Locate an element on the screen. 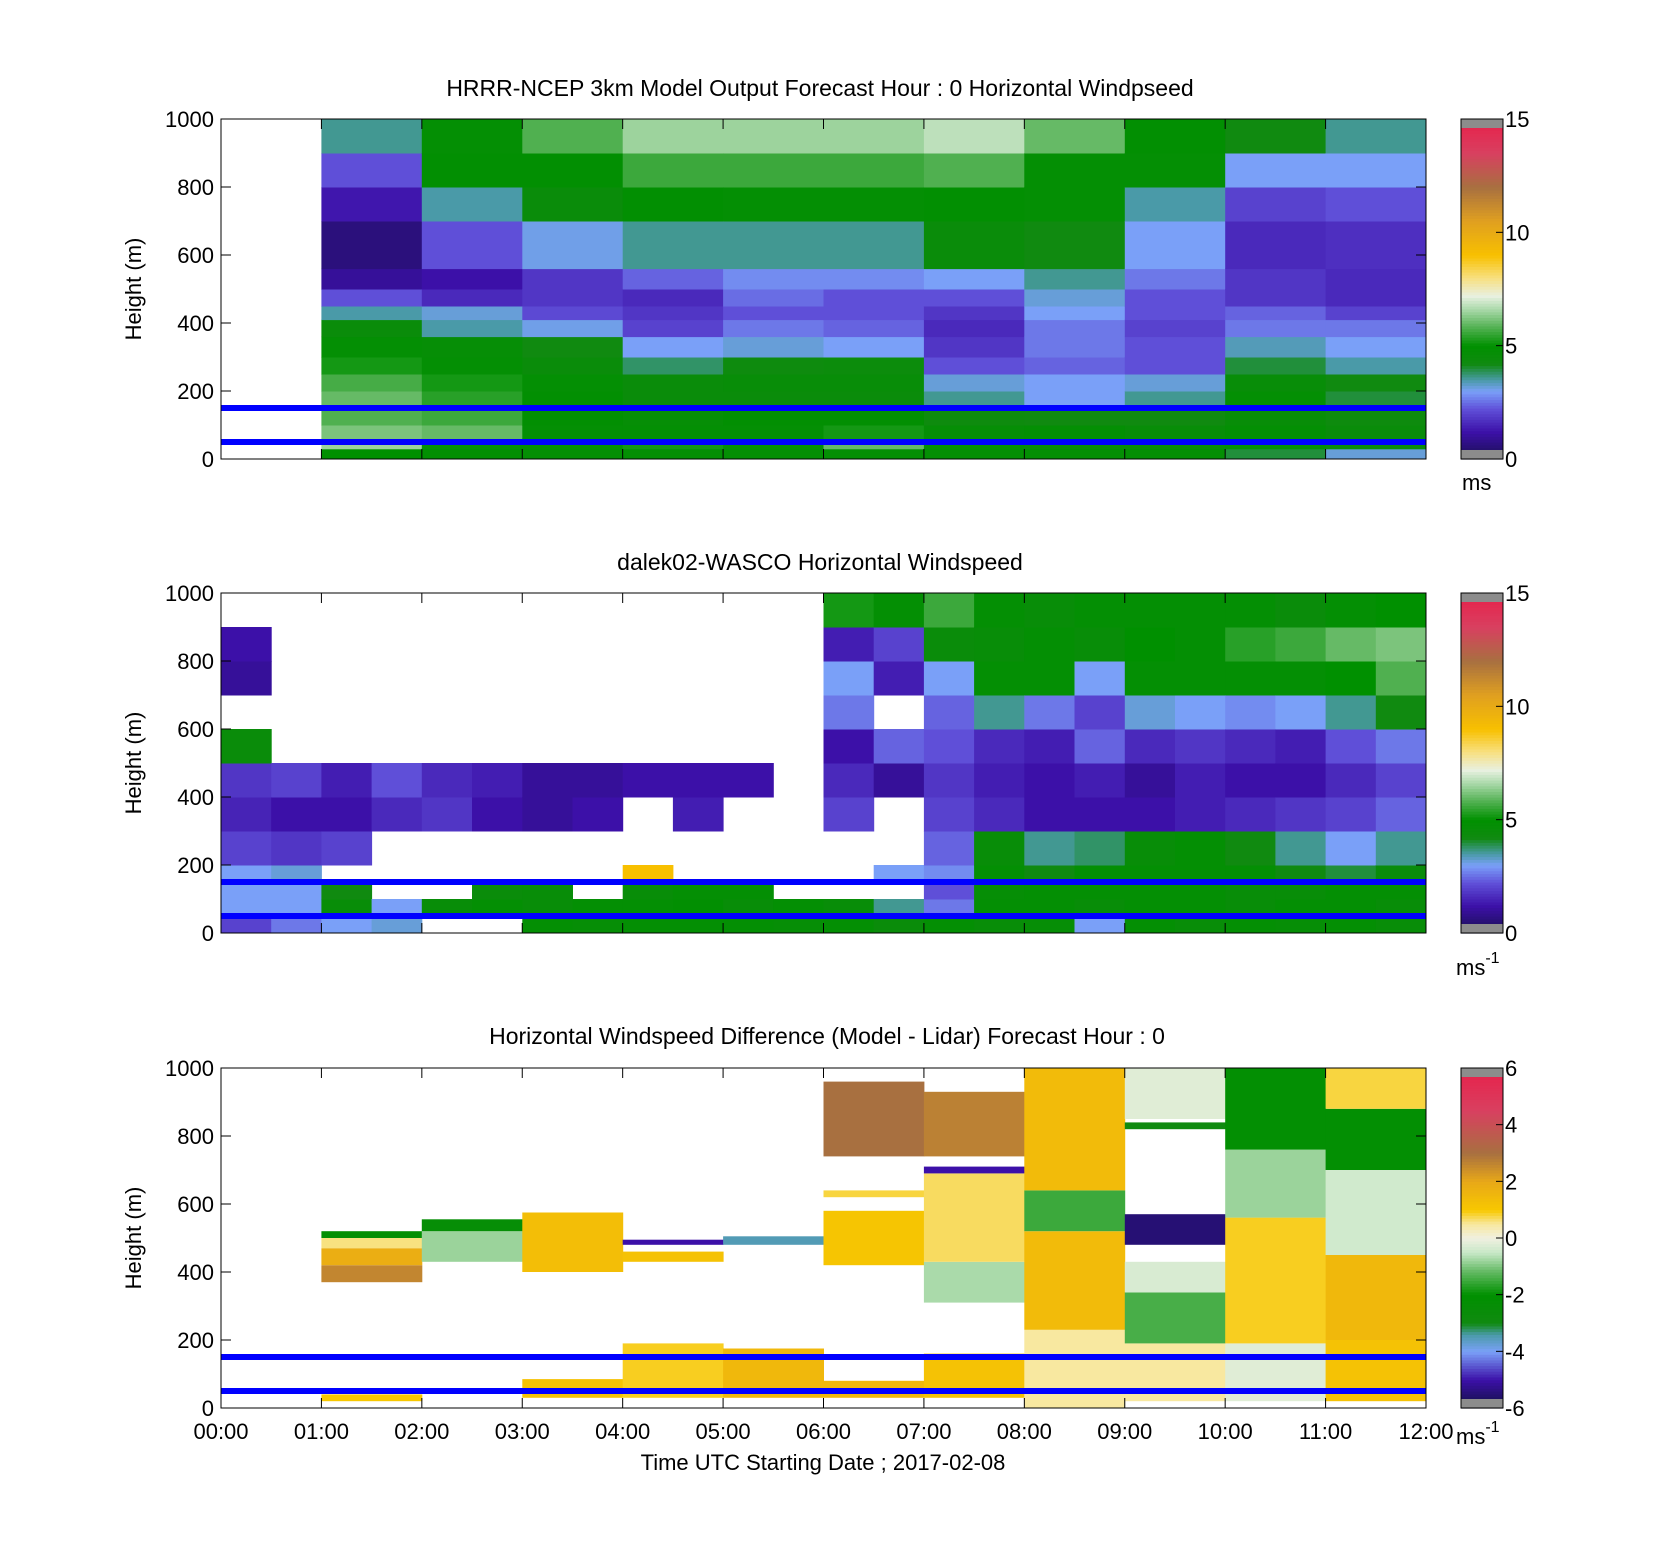 The image size is (1680, 1561). colorbar-cap is located at coordinates (1482, 1072).